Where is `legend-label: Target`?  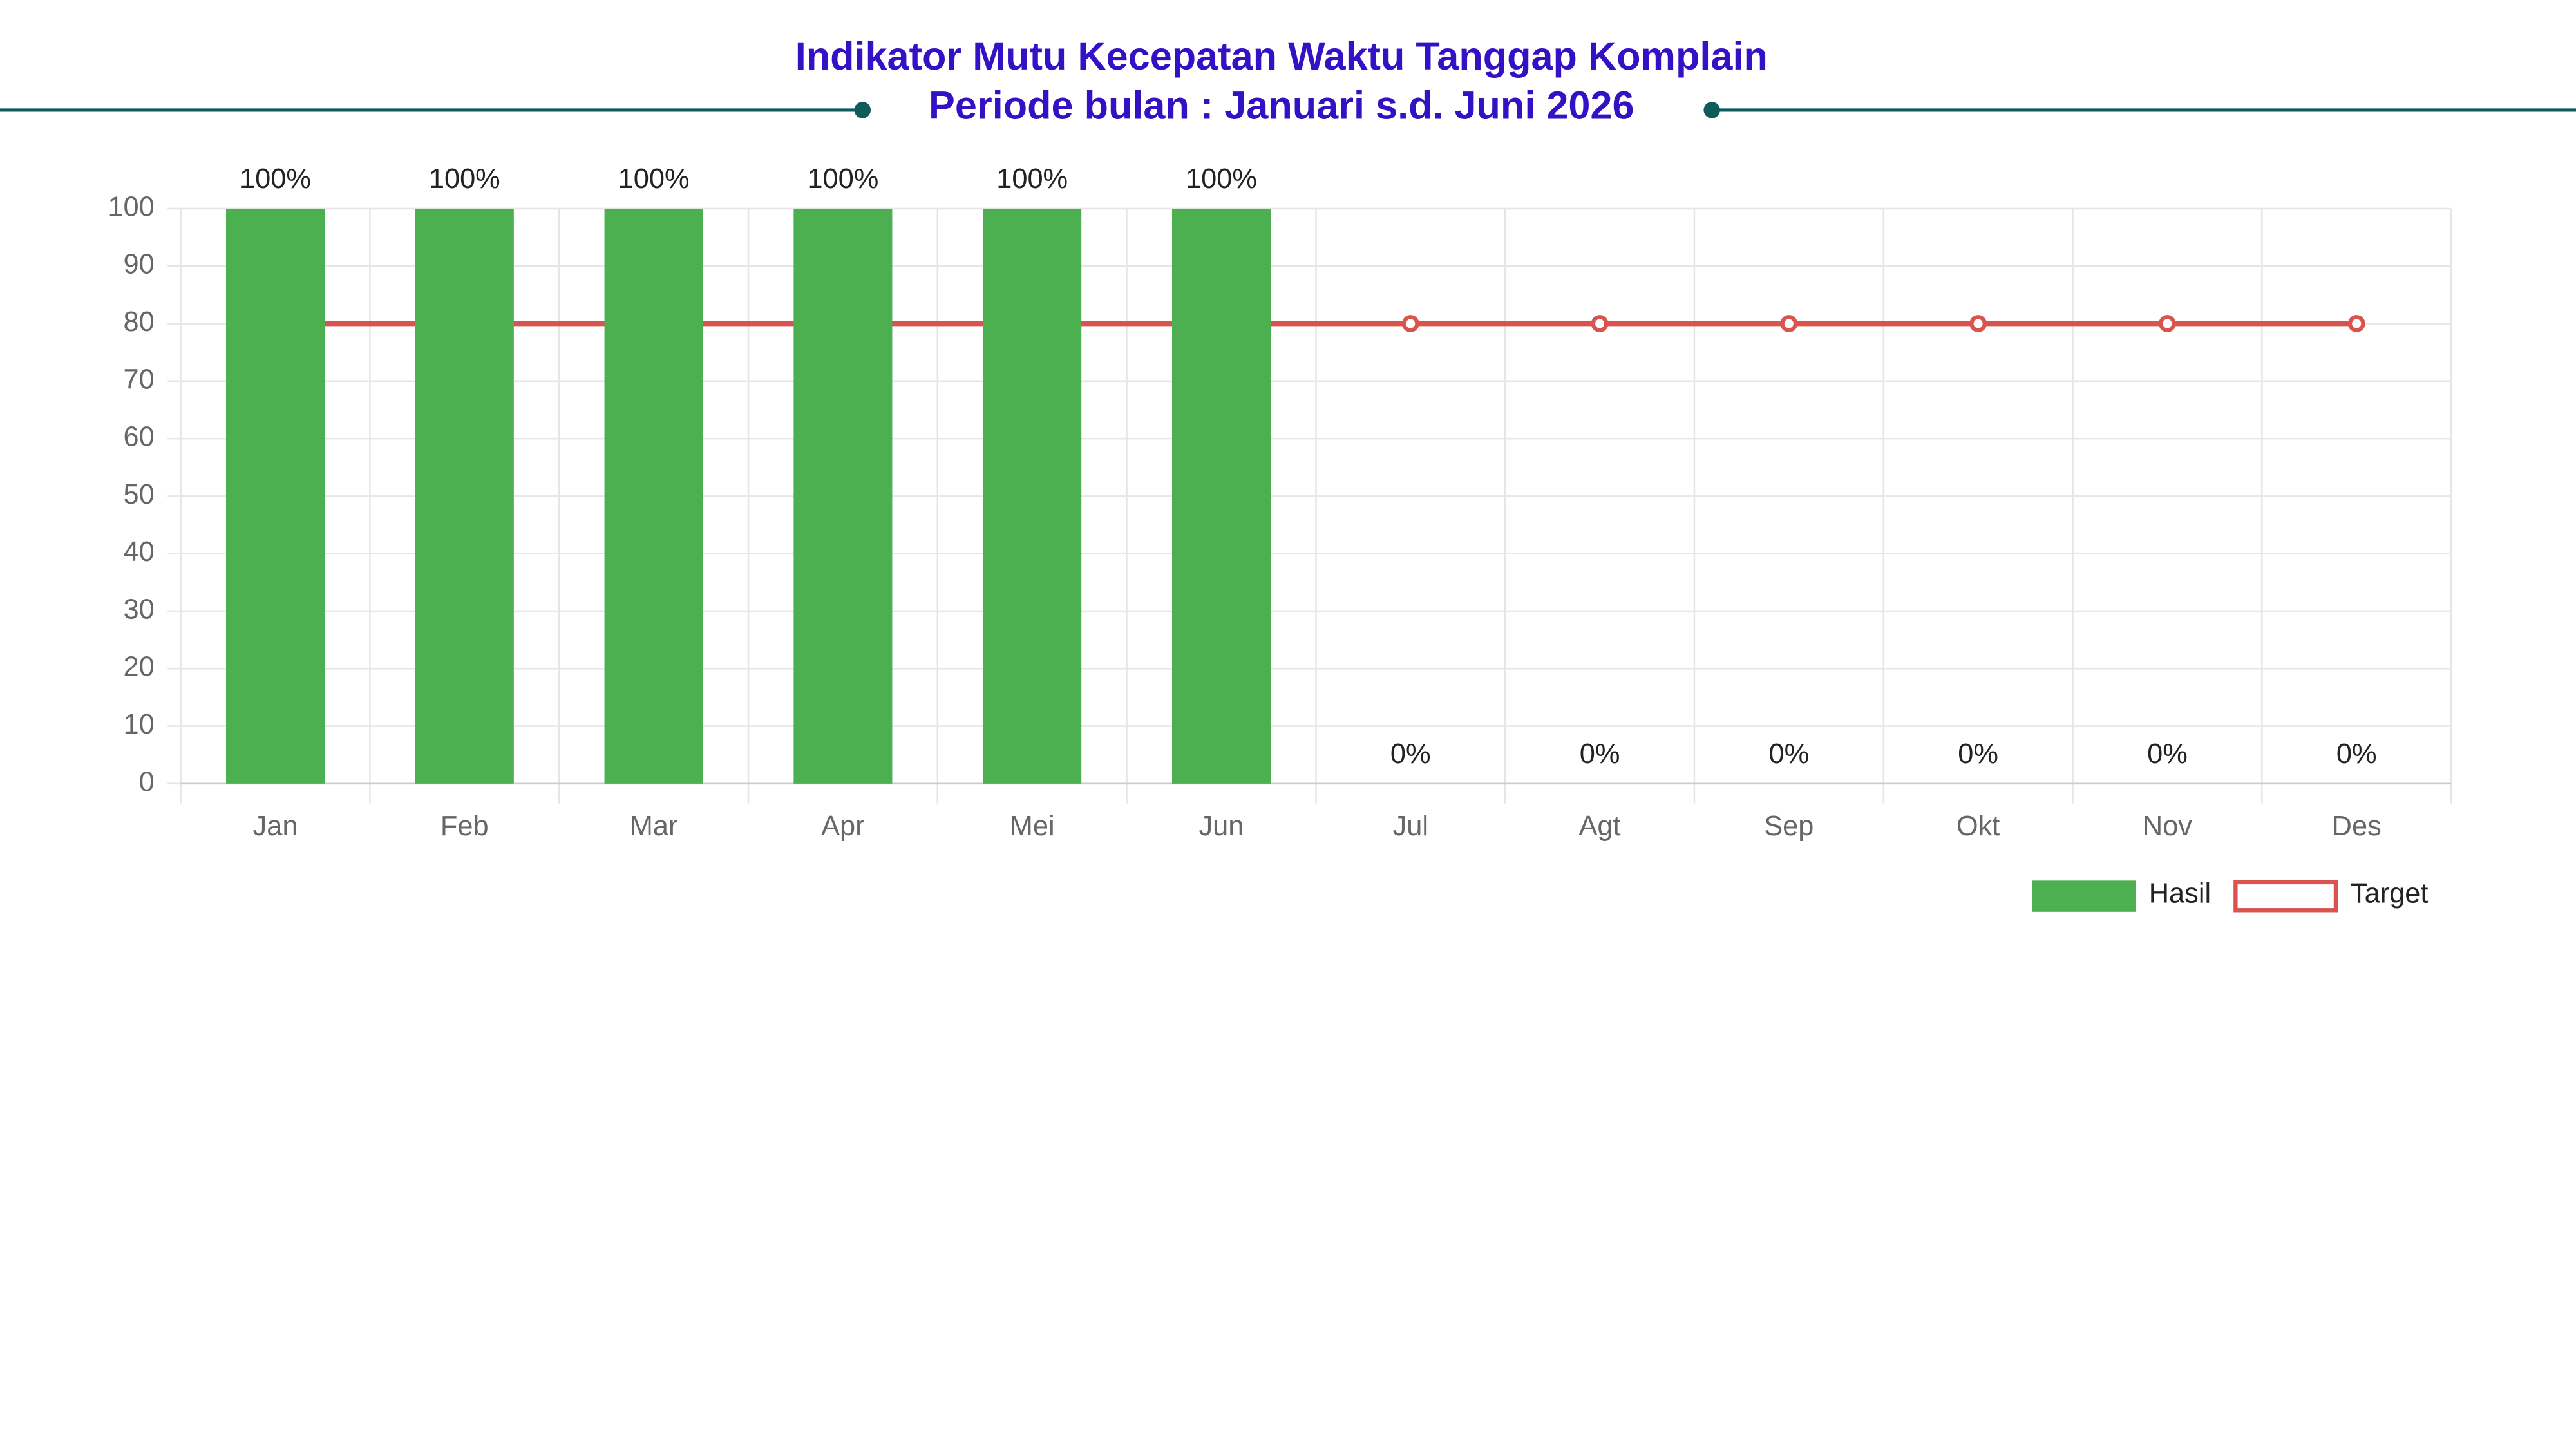
legend-label: Target is located at coordinates (2390, 893).